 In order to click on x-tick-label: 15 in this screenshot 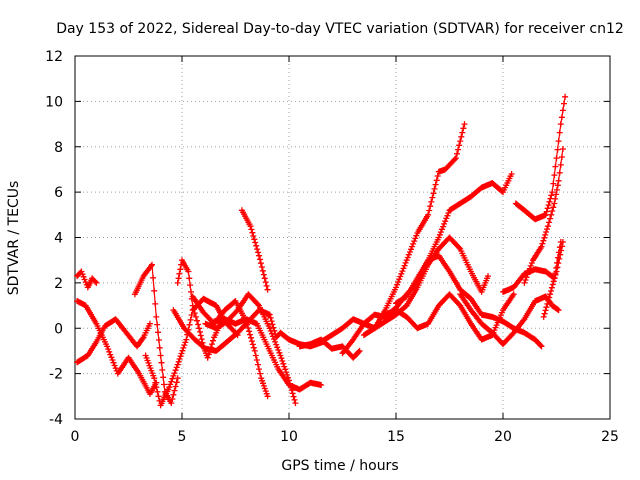, I will do `click(396, 437)`.